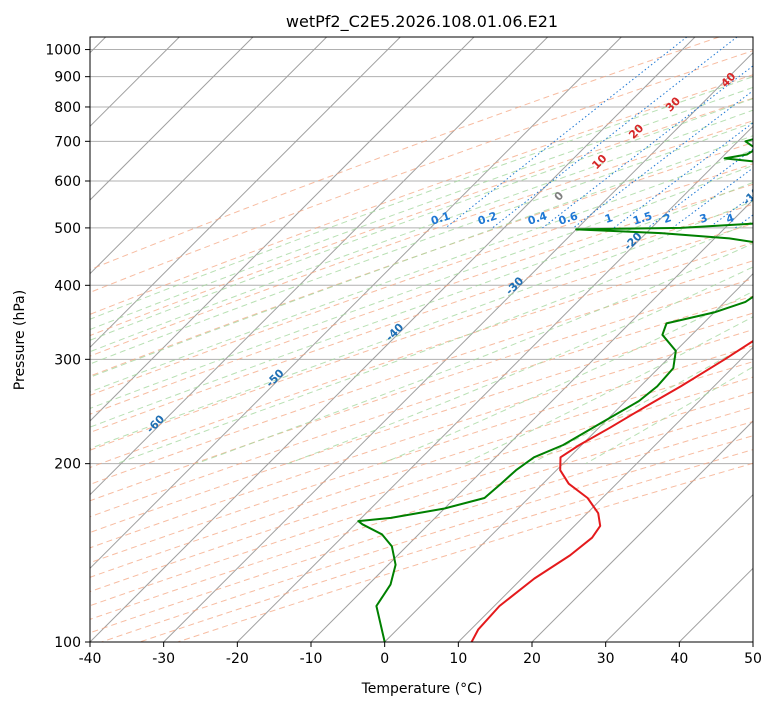 Image resolution: width=775 pixels, height=708 pixels. What do you see at coordinates (679, 659) in the screenshot?
I see `x-tick-label: 40` at bounding box center [679, 659].